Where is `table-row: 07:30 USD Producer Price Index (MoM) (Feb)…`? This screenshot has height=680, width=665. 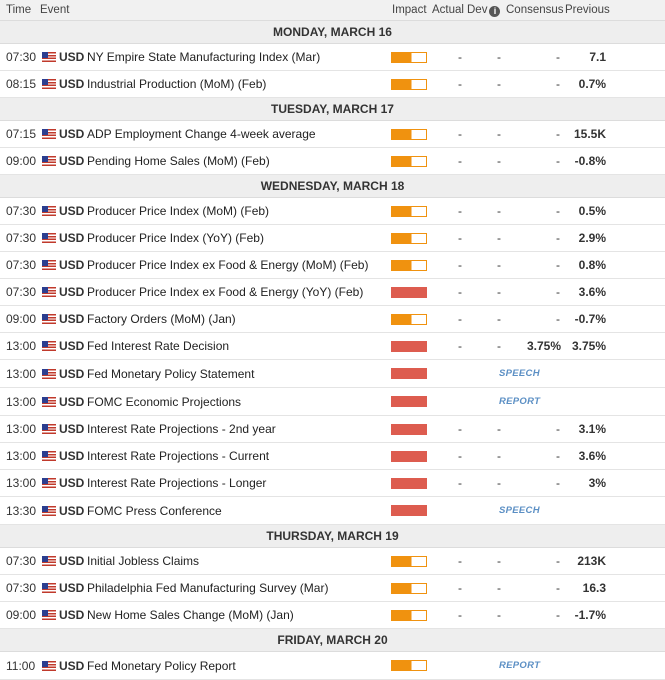
table-row: 07:30 USD Producer Price Index (MoM) (Feb)… is located at coordinates (332, 211).